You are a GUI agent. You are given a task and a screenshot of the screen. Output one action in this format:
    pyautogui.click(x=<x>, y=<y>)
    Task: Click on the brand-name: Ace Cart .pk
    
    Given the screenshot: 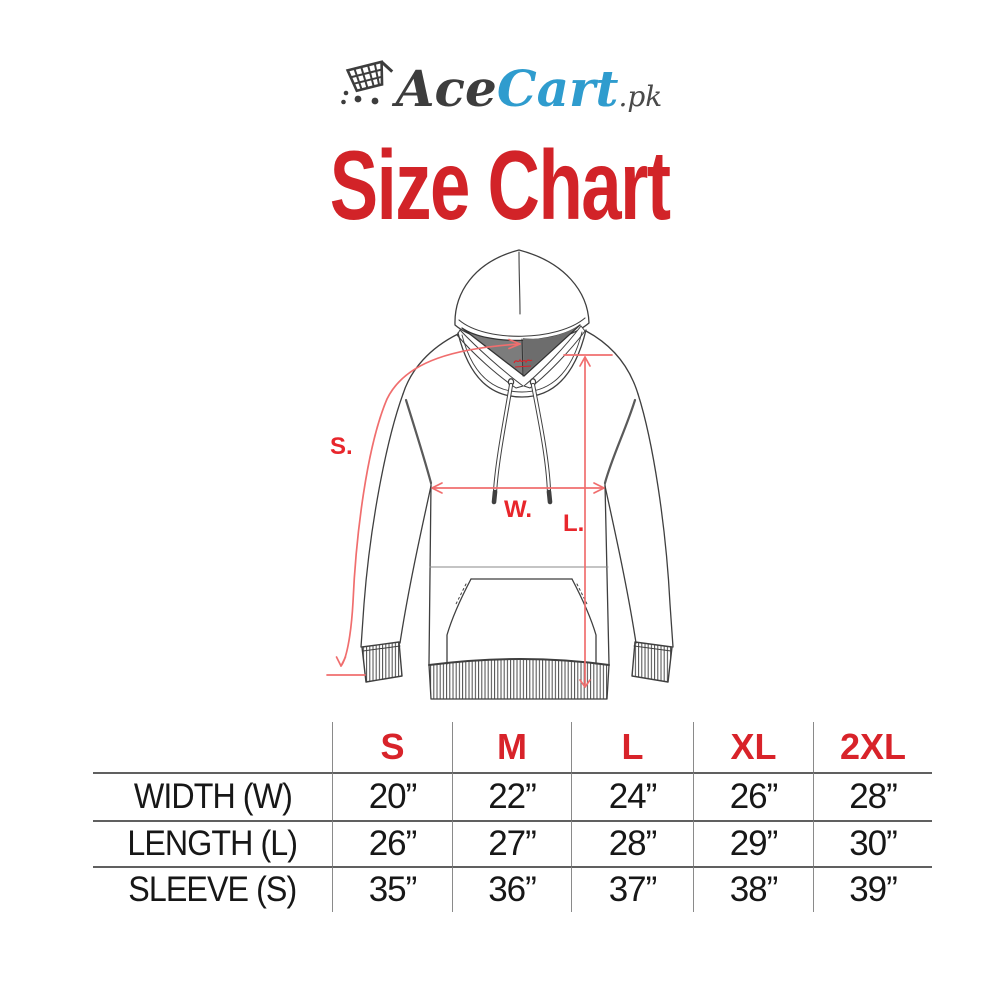 What is the action you would take?
    pyautogui.click(x=529, y=89)
    